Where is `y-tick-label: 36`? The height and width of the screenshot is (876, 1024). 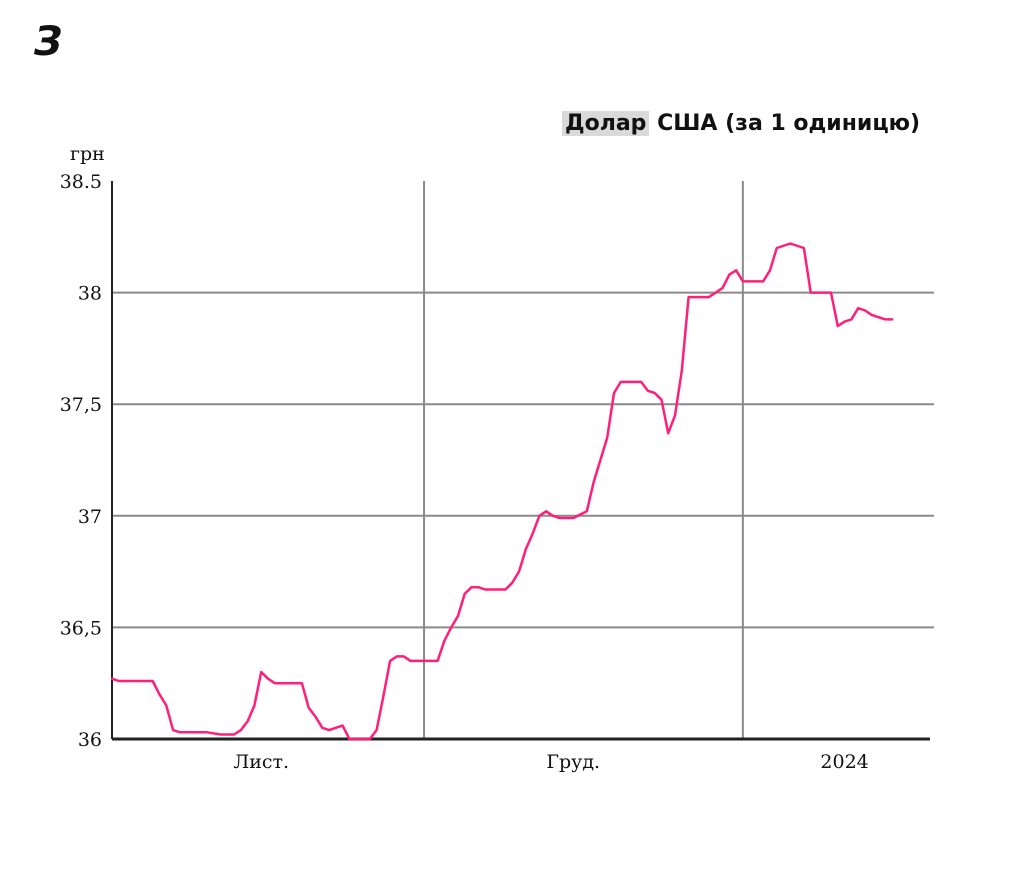 y-tick-label: 36 is located at coordinates (90, 740).